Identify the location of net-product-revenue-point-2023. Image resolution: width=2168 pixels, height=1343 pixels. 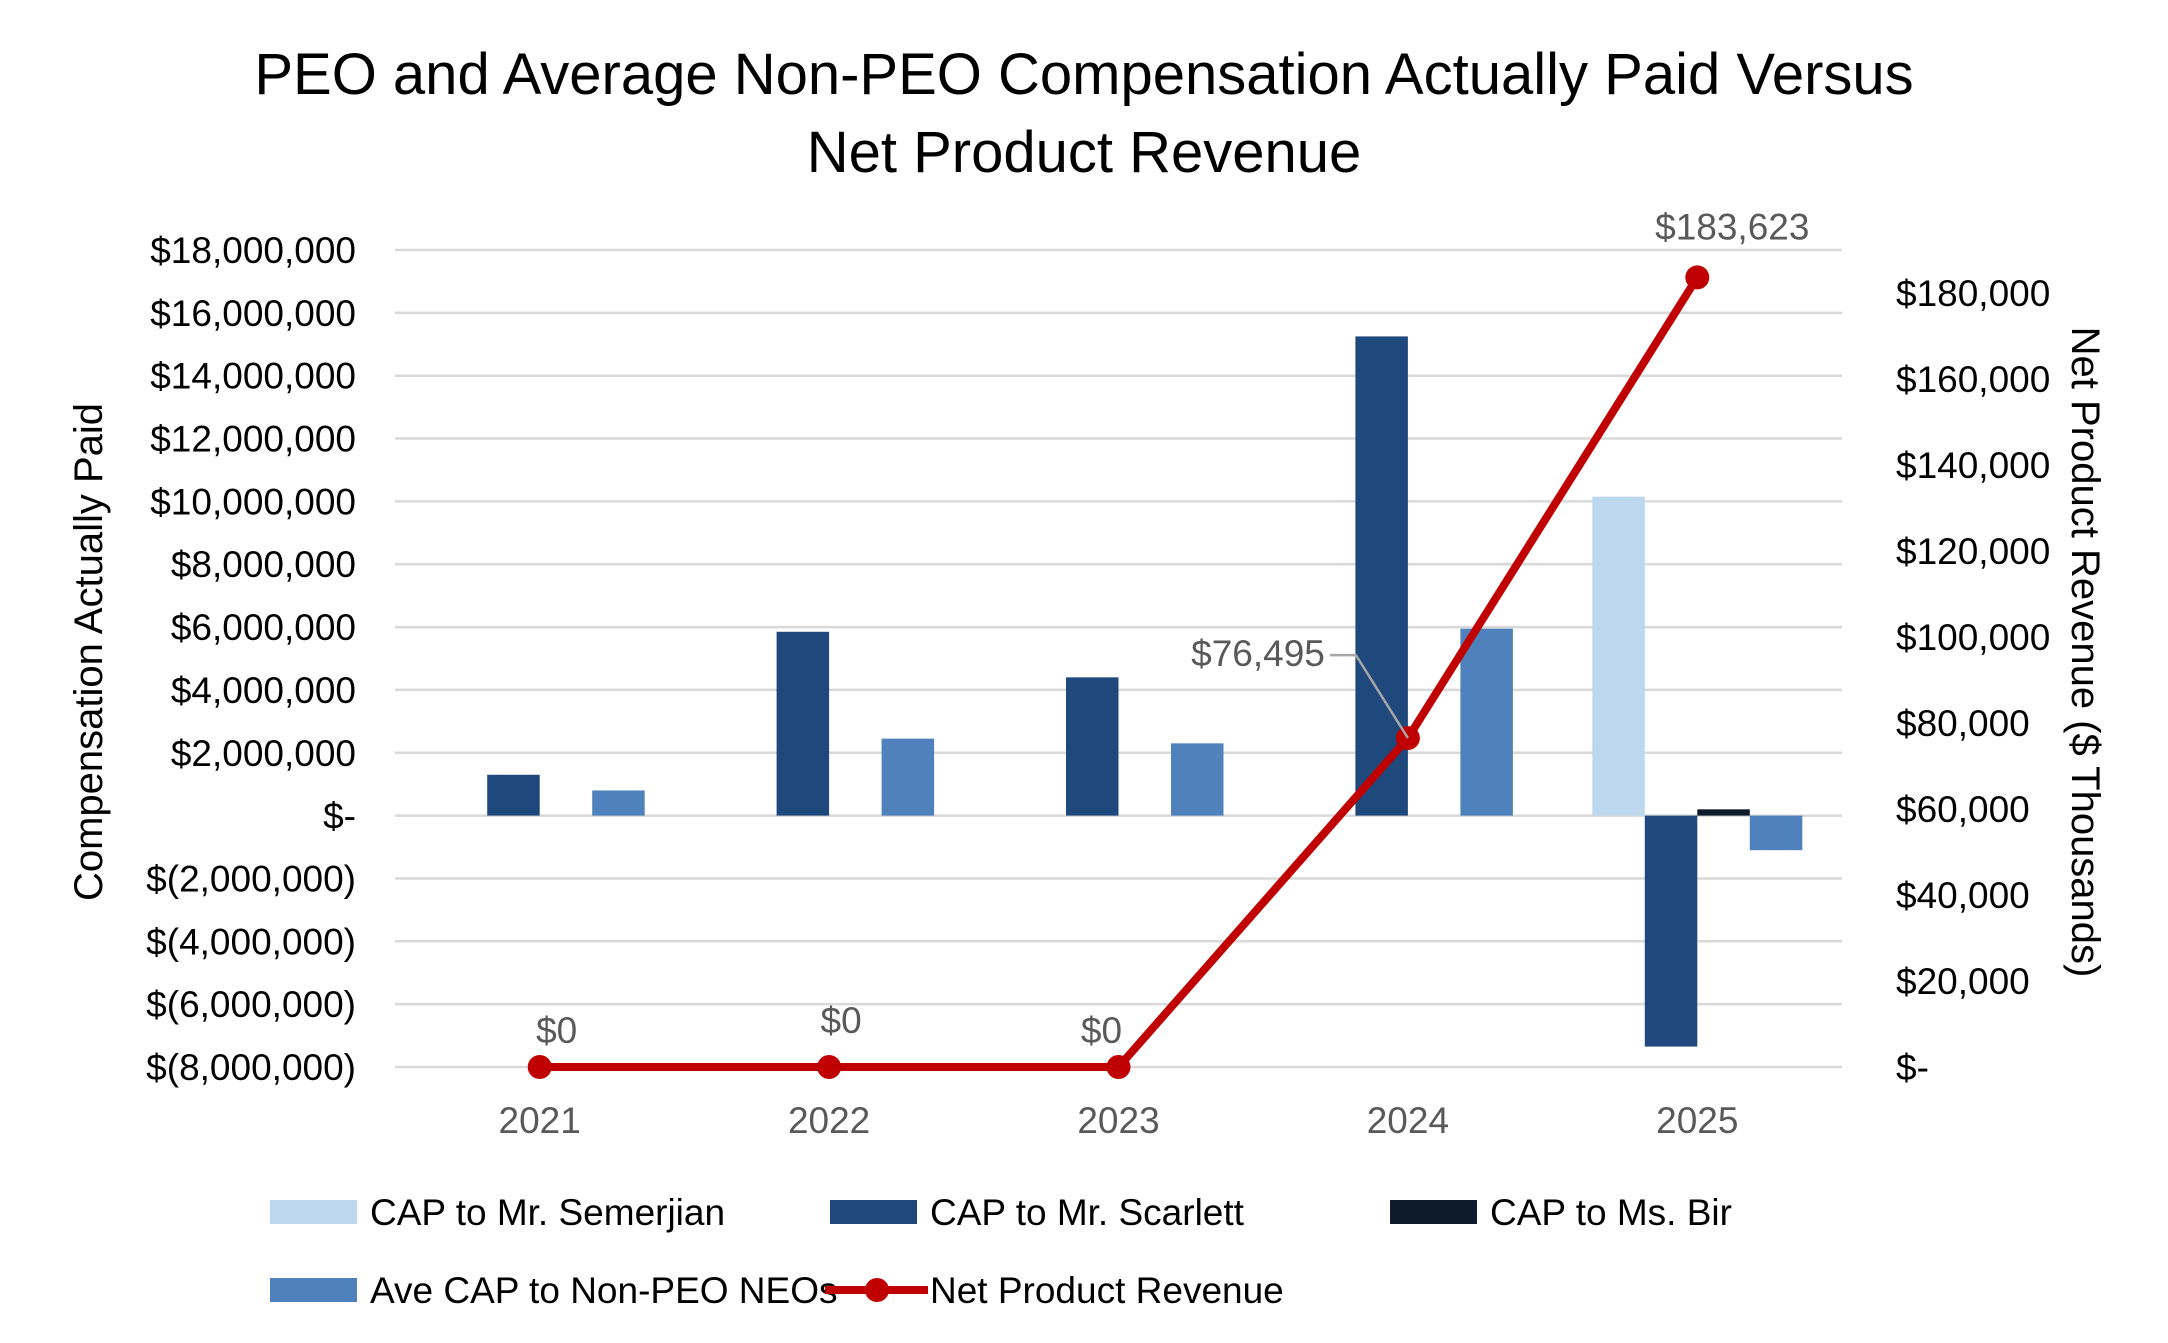
(1118, 1067).